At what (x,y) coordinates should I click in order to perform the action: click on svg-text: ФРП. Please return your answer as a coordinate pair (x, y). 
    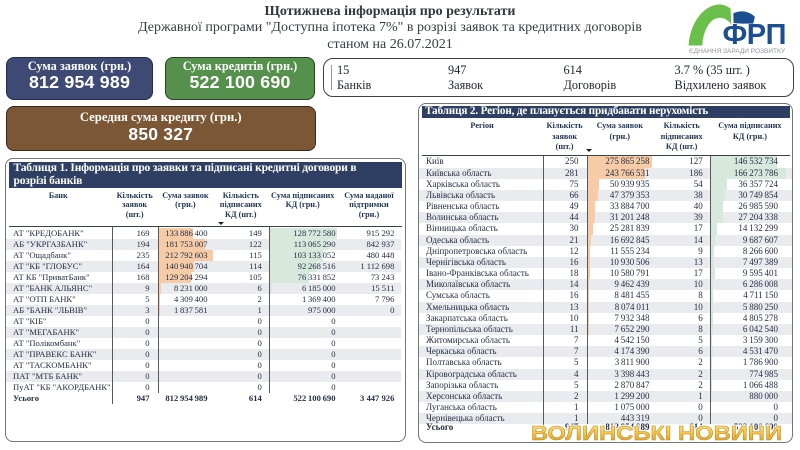
    Looking at the image, I should click on (755, 35).